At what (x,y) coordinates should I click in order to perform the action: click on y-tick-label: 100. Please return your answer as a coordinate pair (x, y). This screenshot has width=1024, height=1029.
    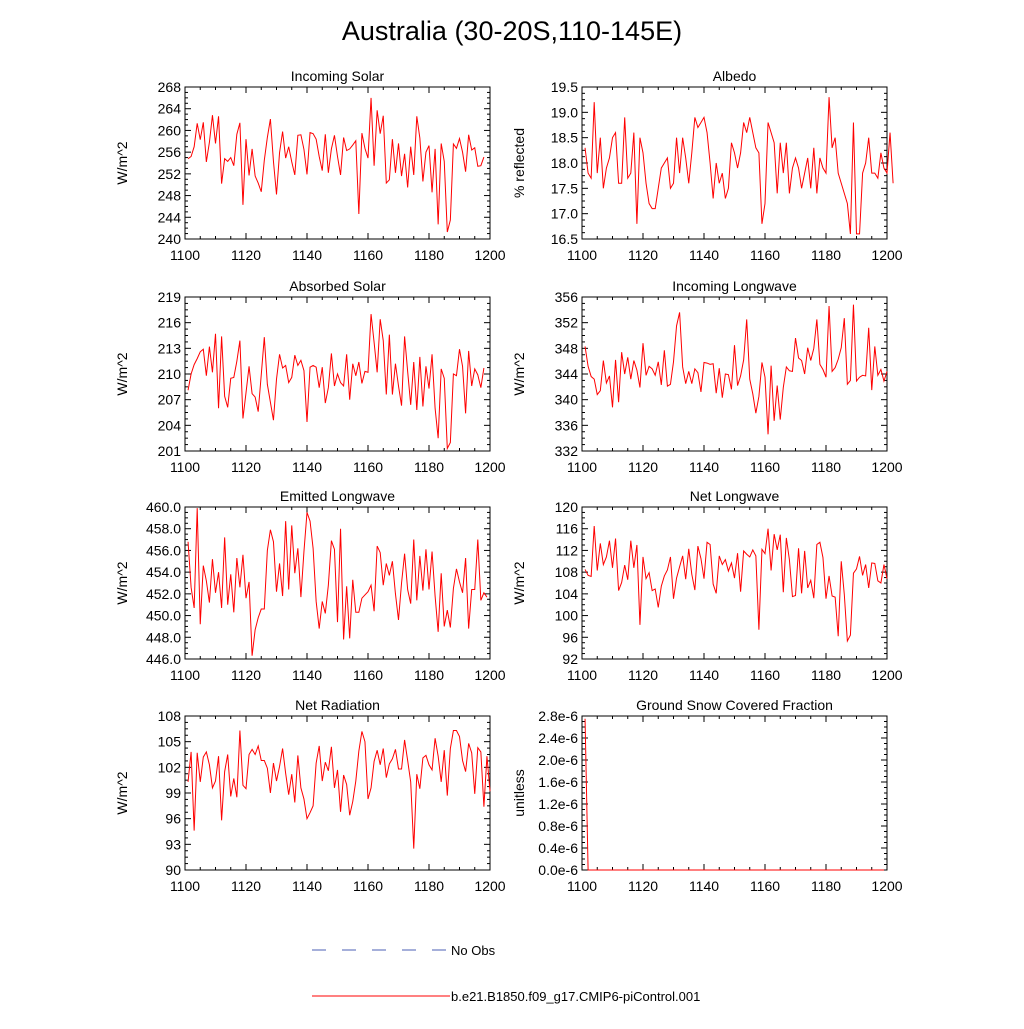
    Looking at the image, I should click on (567, 616).